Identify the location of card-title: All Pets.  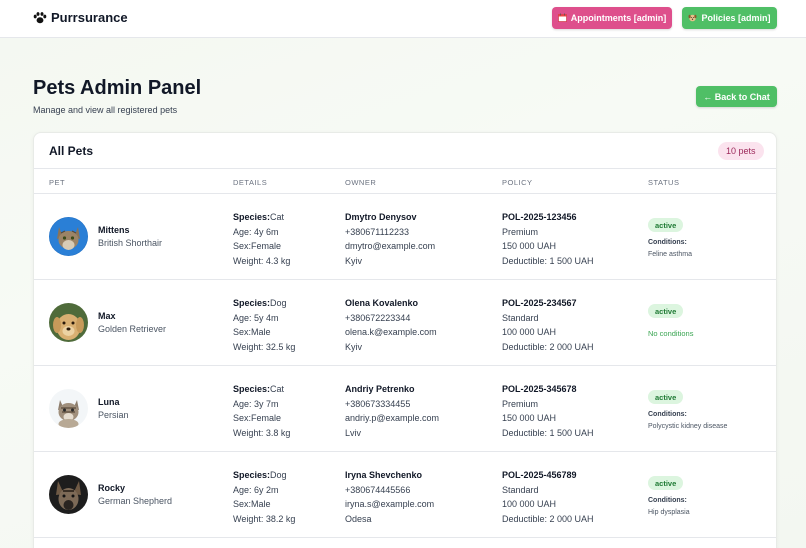
(71, 151).